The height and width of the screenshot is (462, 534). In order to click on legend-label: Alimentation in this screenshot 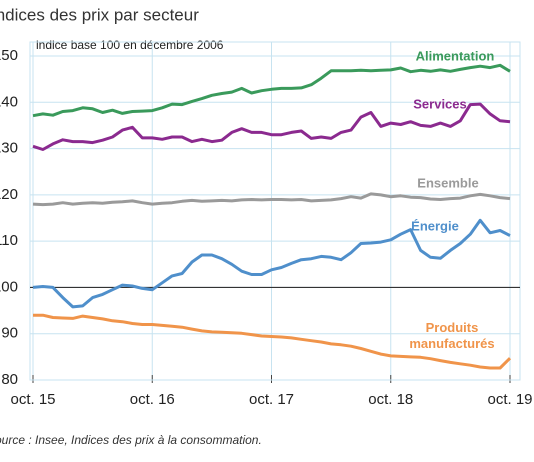, I will do `click(455, 55)`.